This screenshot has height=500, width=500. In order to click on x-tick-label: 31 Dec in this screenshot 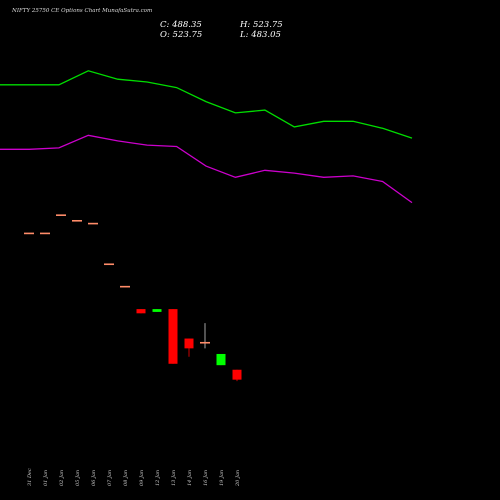, I will do `click(30, 477)`.